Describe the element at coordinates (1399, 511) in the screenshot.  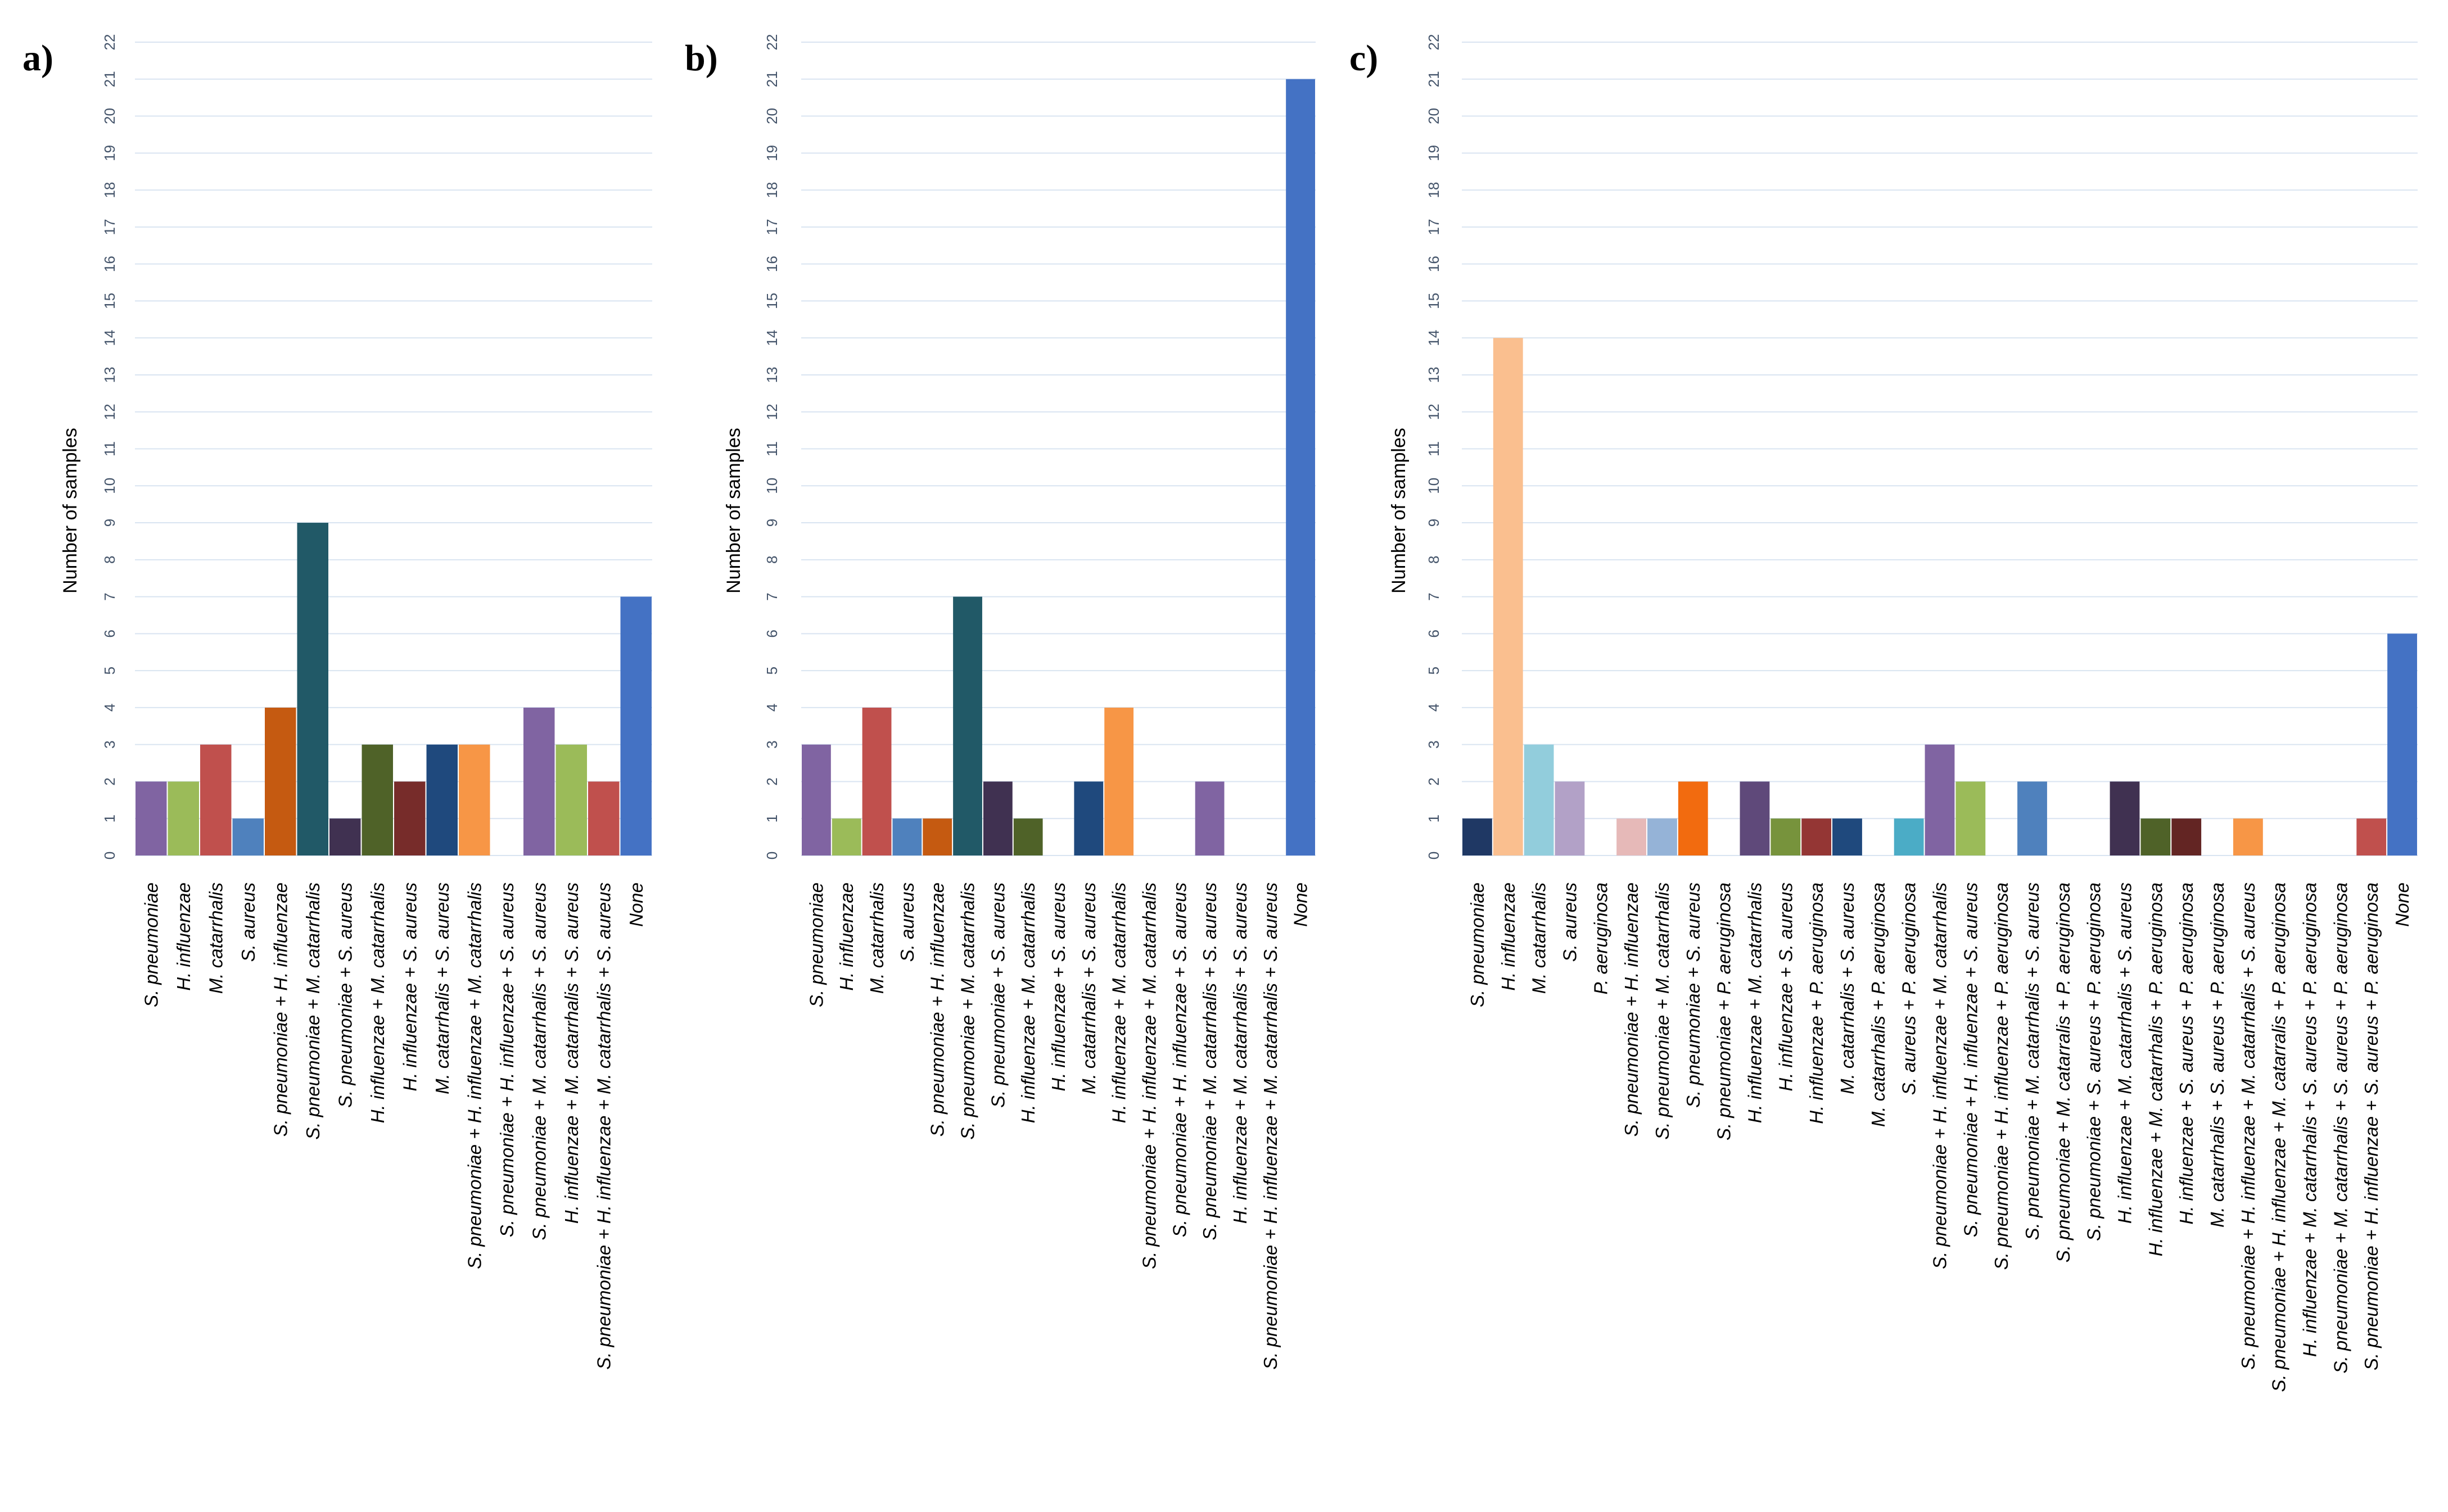
I see `y-axis-title: Number of samples` at that location.